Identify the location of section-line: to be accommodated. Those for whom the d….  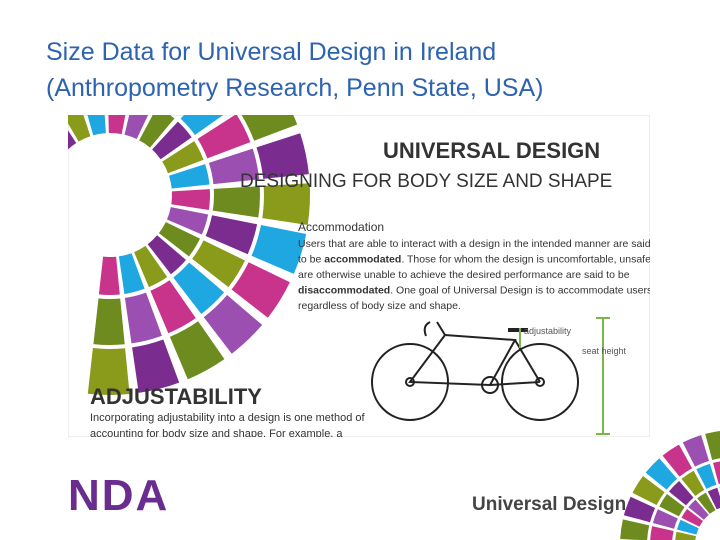
(482, 260).